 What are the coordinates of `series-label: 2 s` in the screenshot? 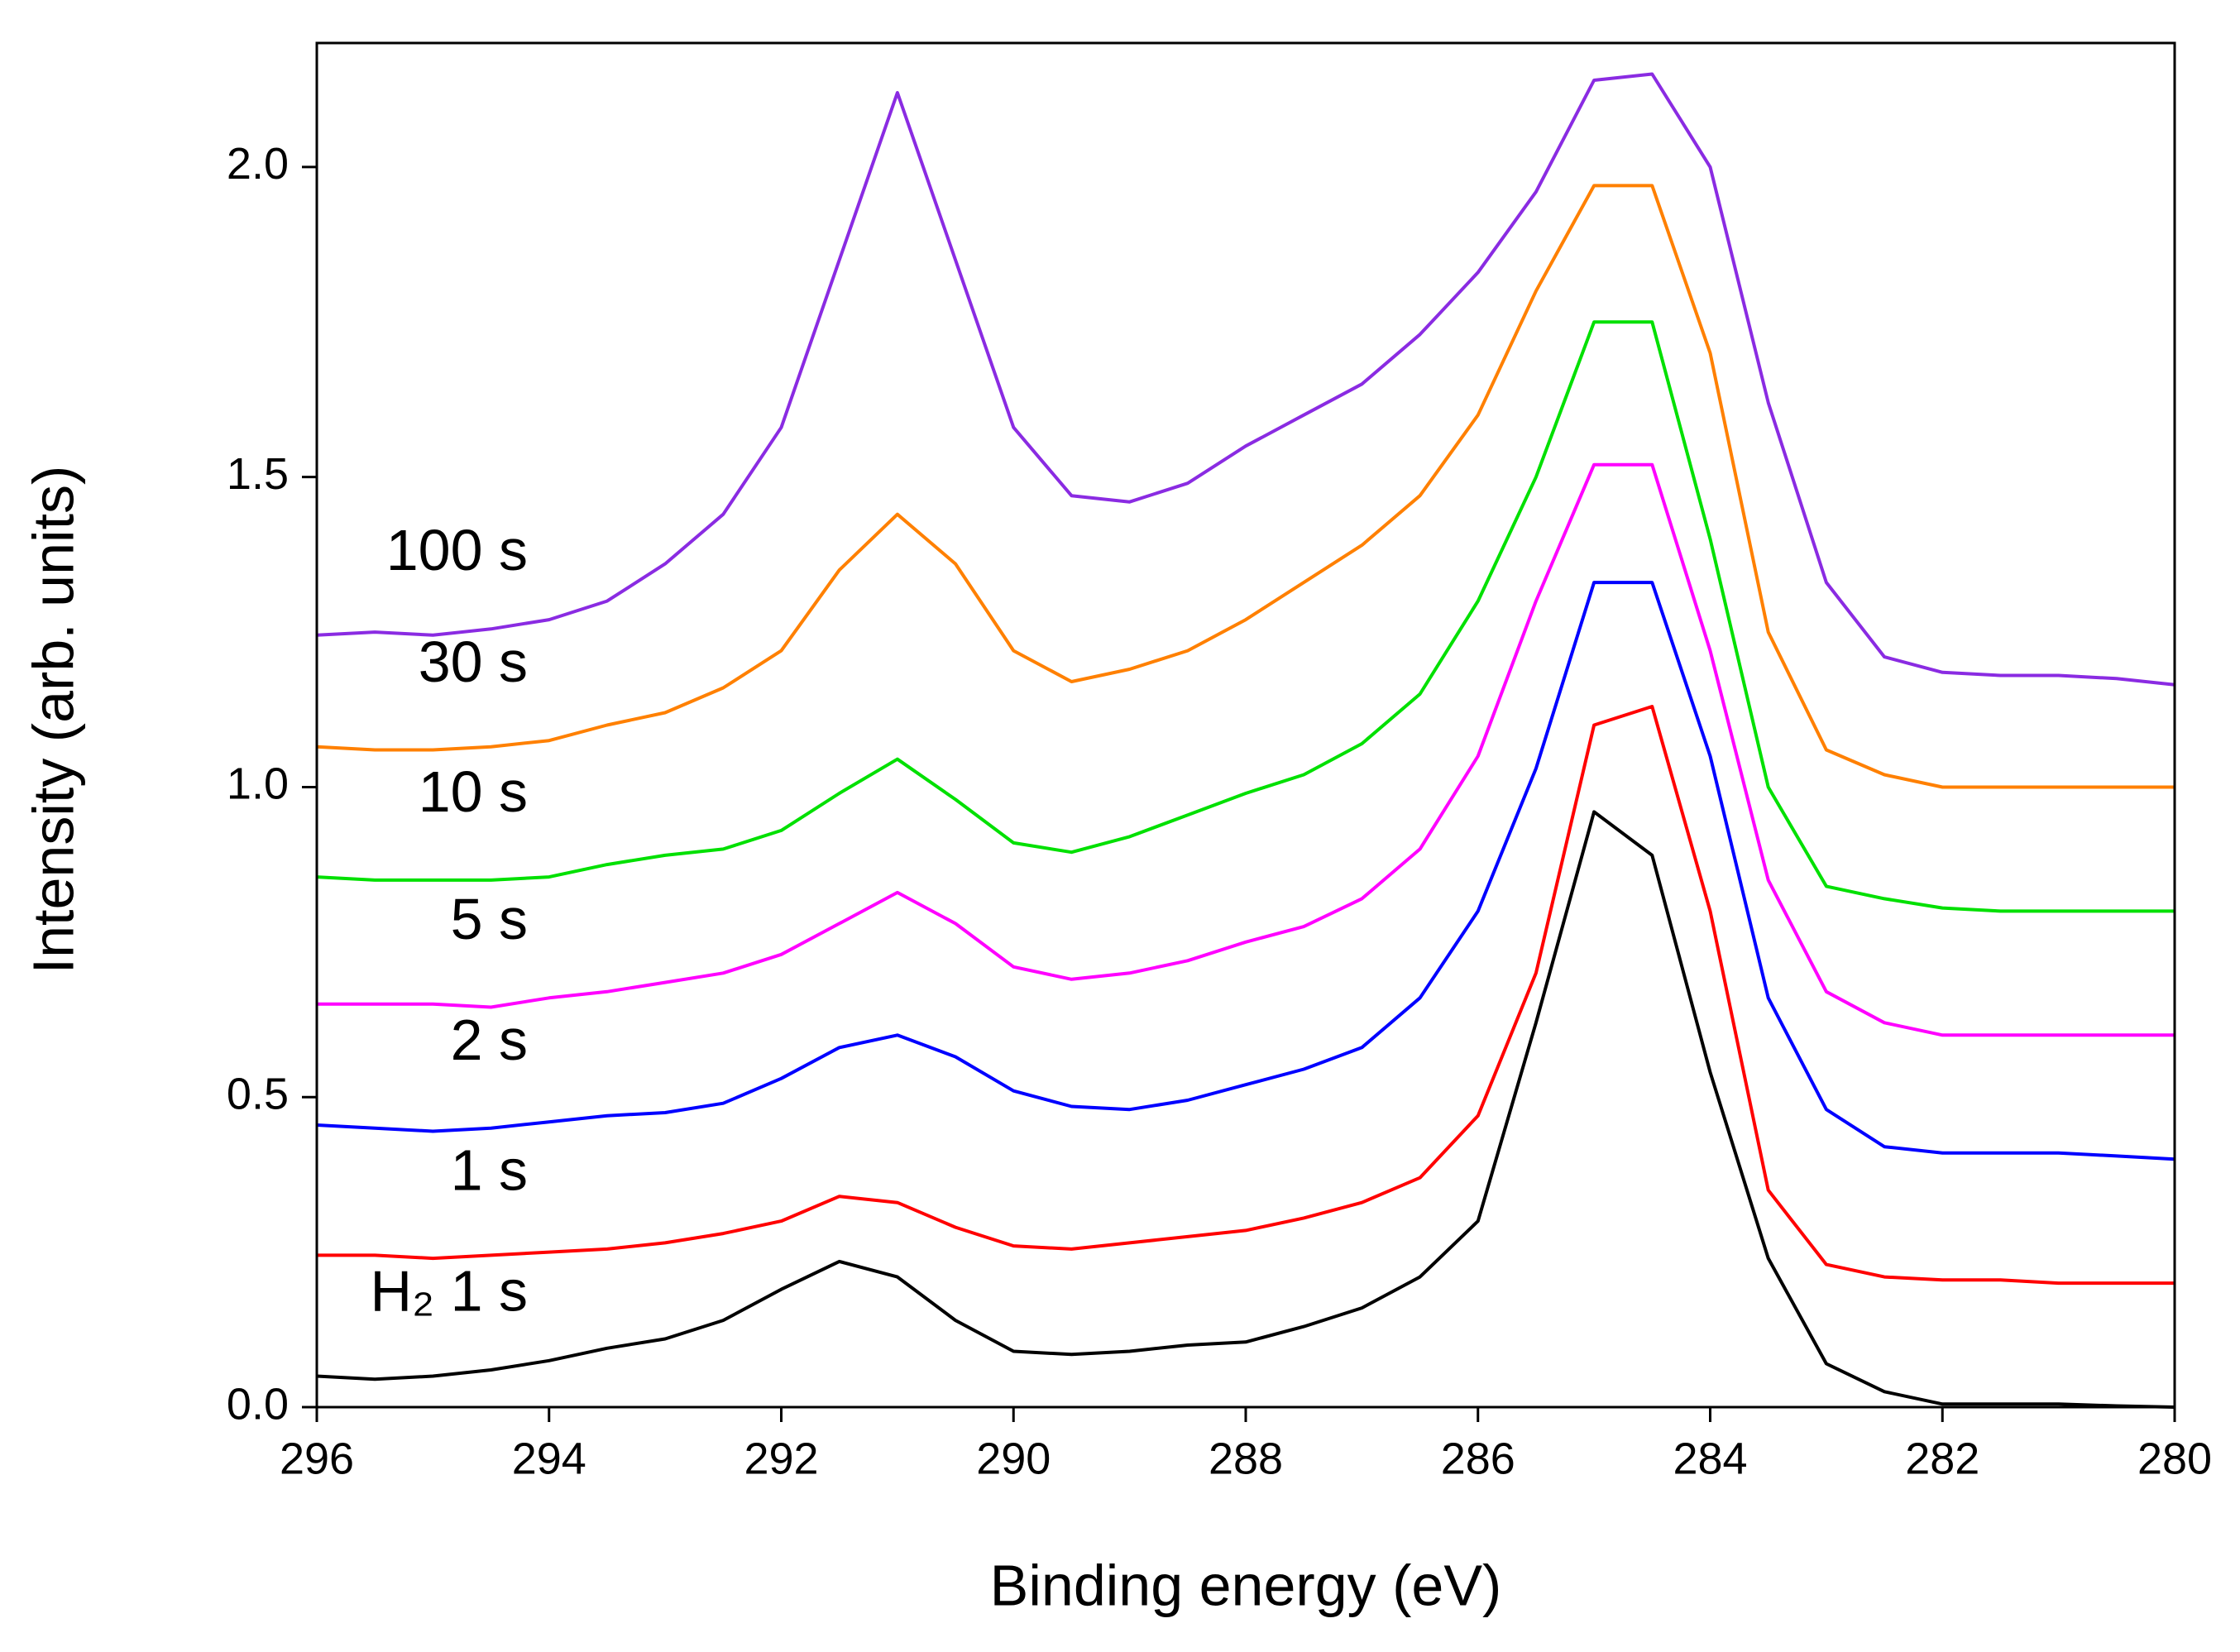 It's located at (489, 1040).